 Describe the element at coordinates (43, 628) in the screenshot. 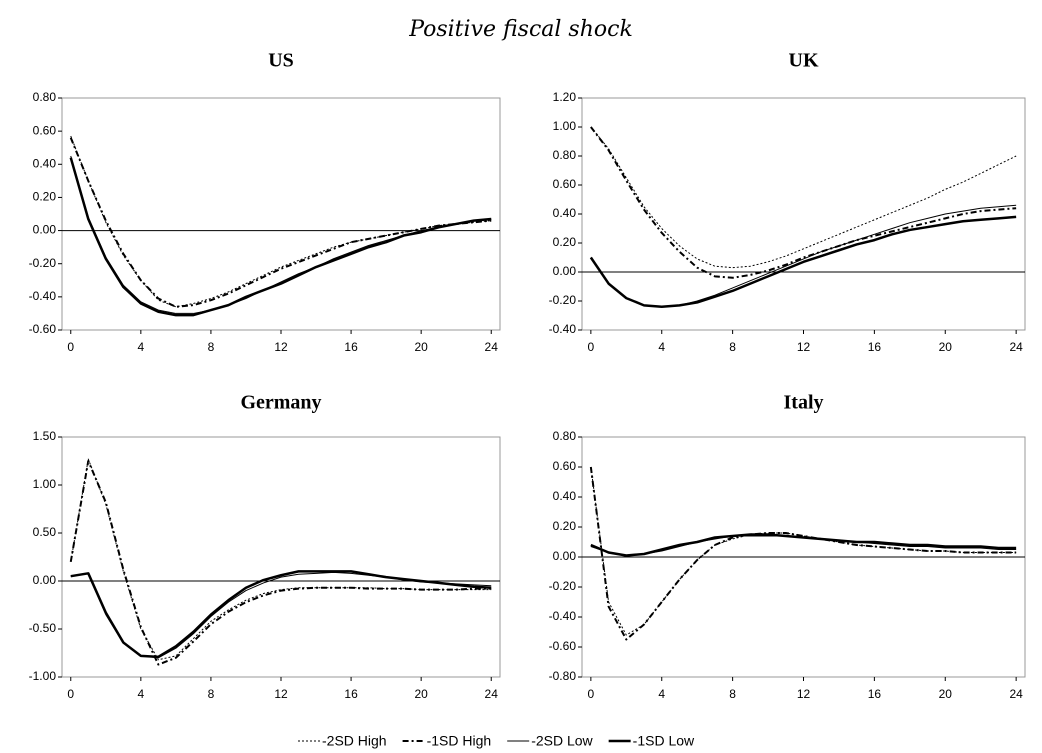

I see `y-tick-label: -0.50` at that location.